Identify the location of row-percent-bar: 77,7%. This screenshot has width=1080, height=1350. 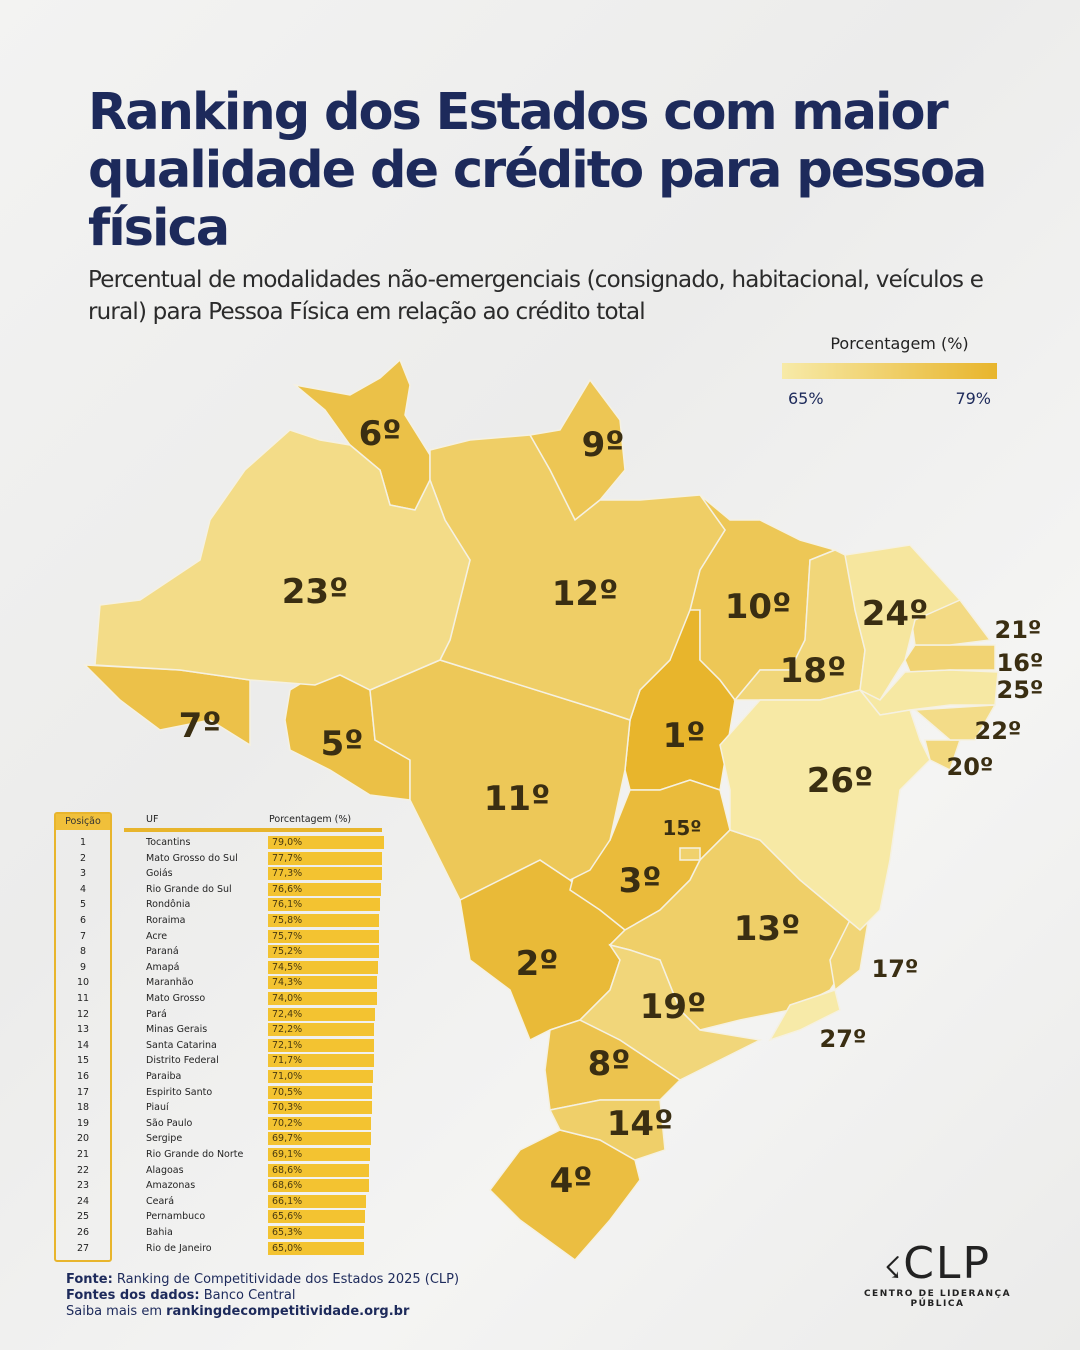
(325, 858).